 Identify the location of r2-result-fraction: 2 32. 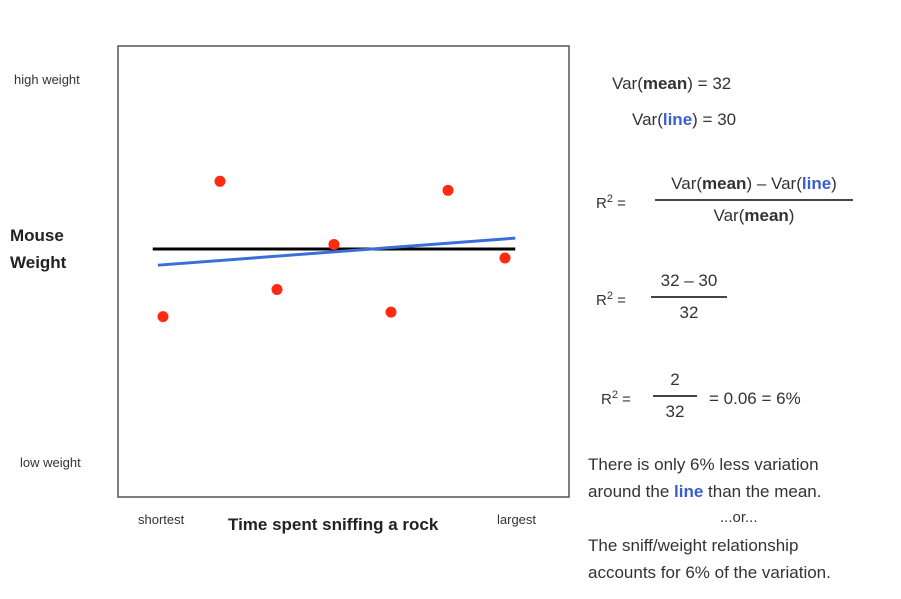
(675, 396).